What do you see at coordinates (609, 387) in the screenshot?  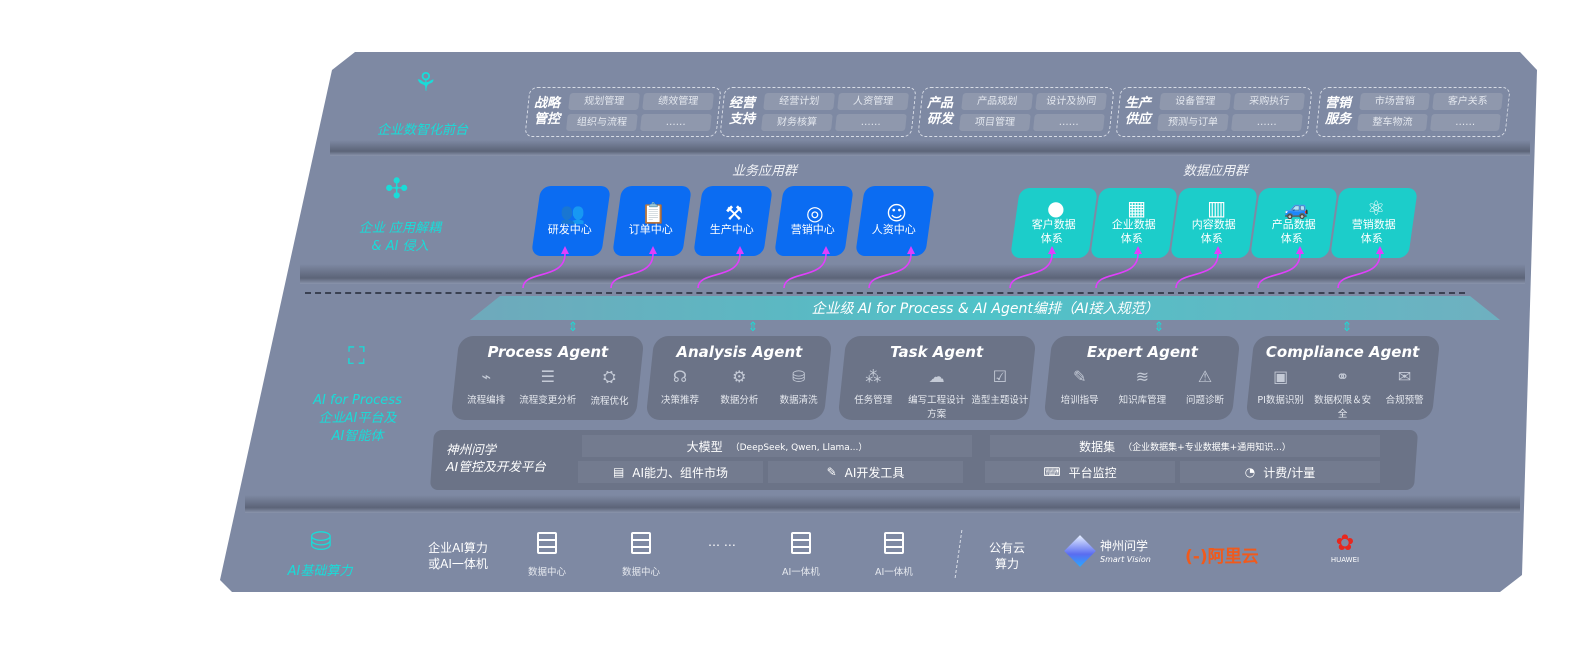 I see `agent-capability: ⛭ 流程优化` at bounding box center [609, 387].